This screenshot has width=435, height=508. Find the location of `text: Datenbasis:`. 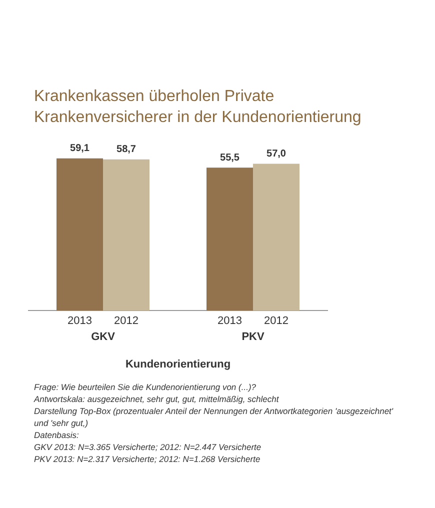

text: Datenbasis: is located at coordinates (57, 435).